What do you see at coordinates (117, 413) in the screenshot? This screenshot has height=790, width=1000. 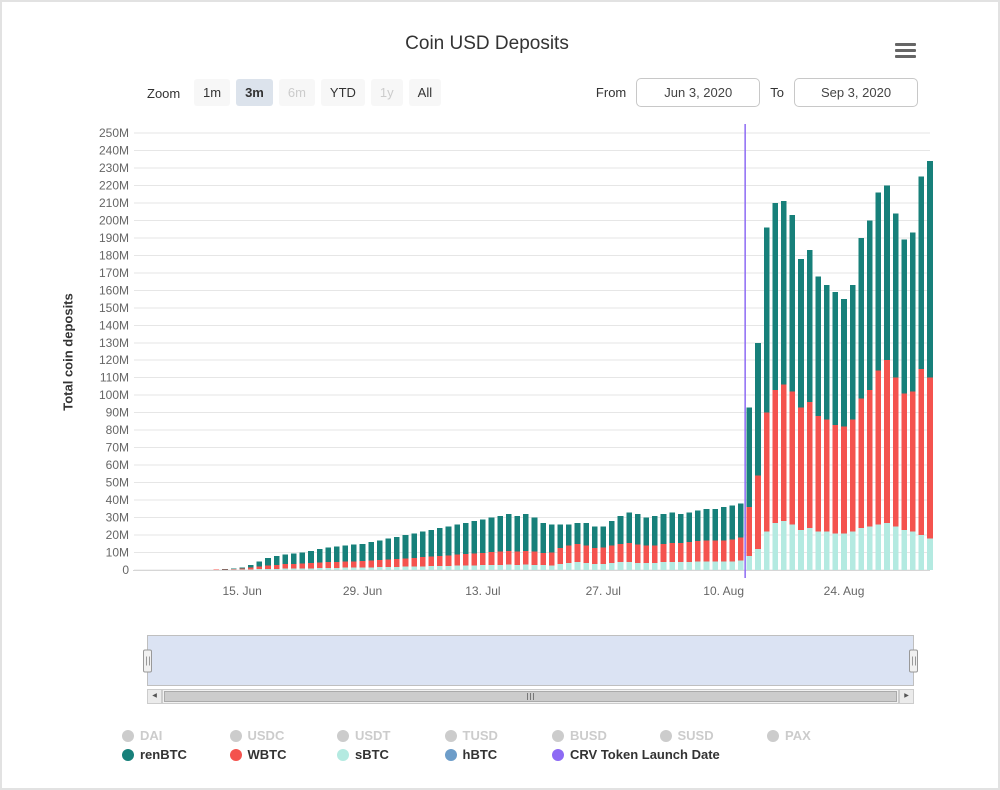 I see `svg-text: 90M` at bounding box center [117, 413].